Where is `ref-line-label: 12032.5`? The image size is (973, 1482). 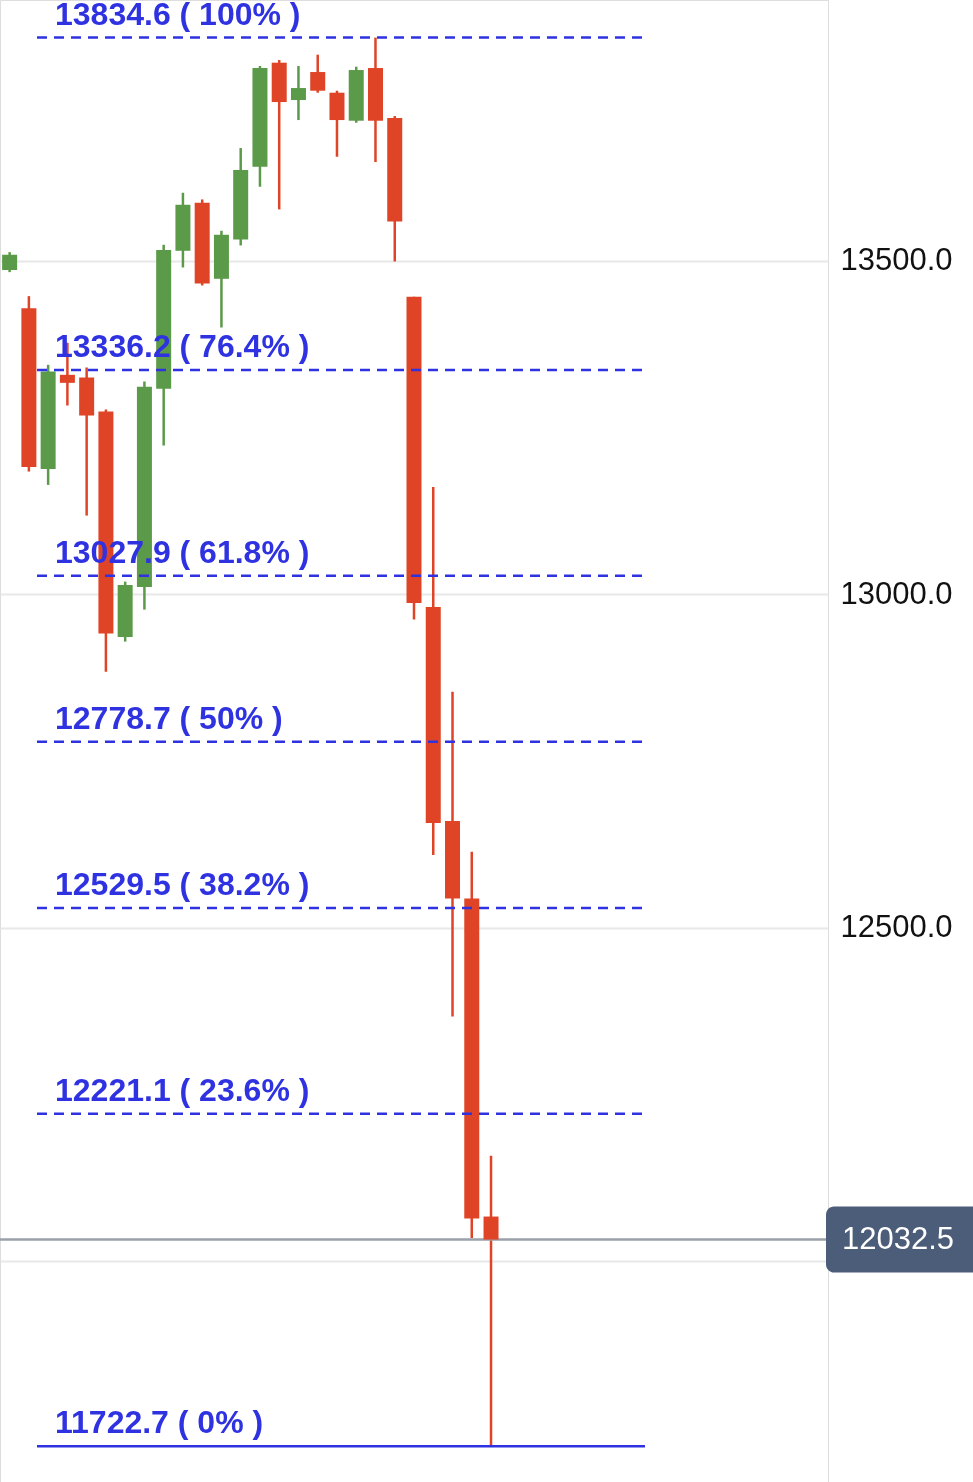
ref-line-label: 12032.5 is located at coordinates (898, 1238).